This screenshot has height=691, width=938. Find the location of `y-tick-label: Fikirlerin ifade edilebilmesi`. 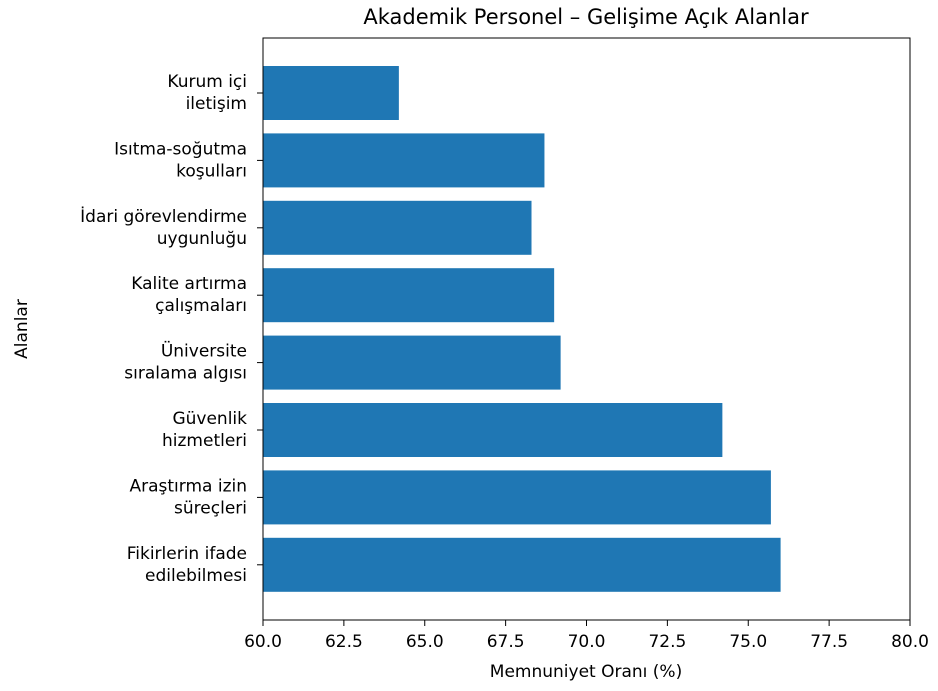

y-tick-label: Fikirlerin ifade edilebilmesi is located at coordinates (187, 565).